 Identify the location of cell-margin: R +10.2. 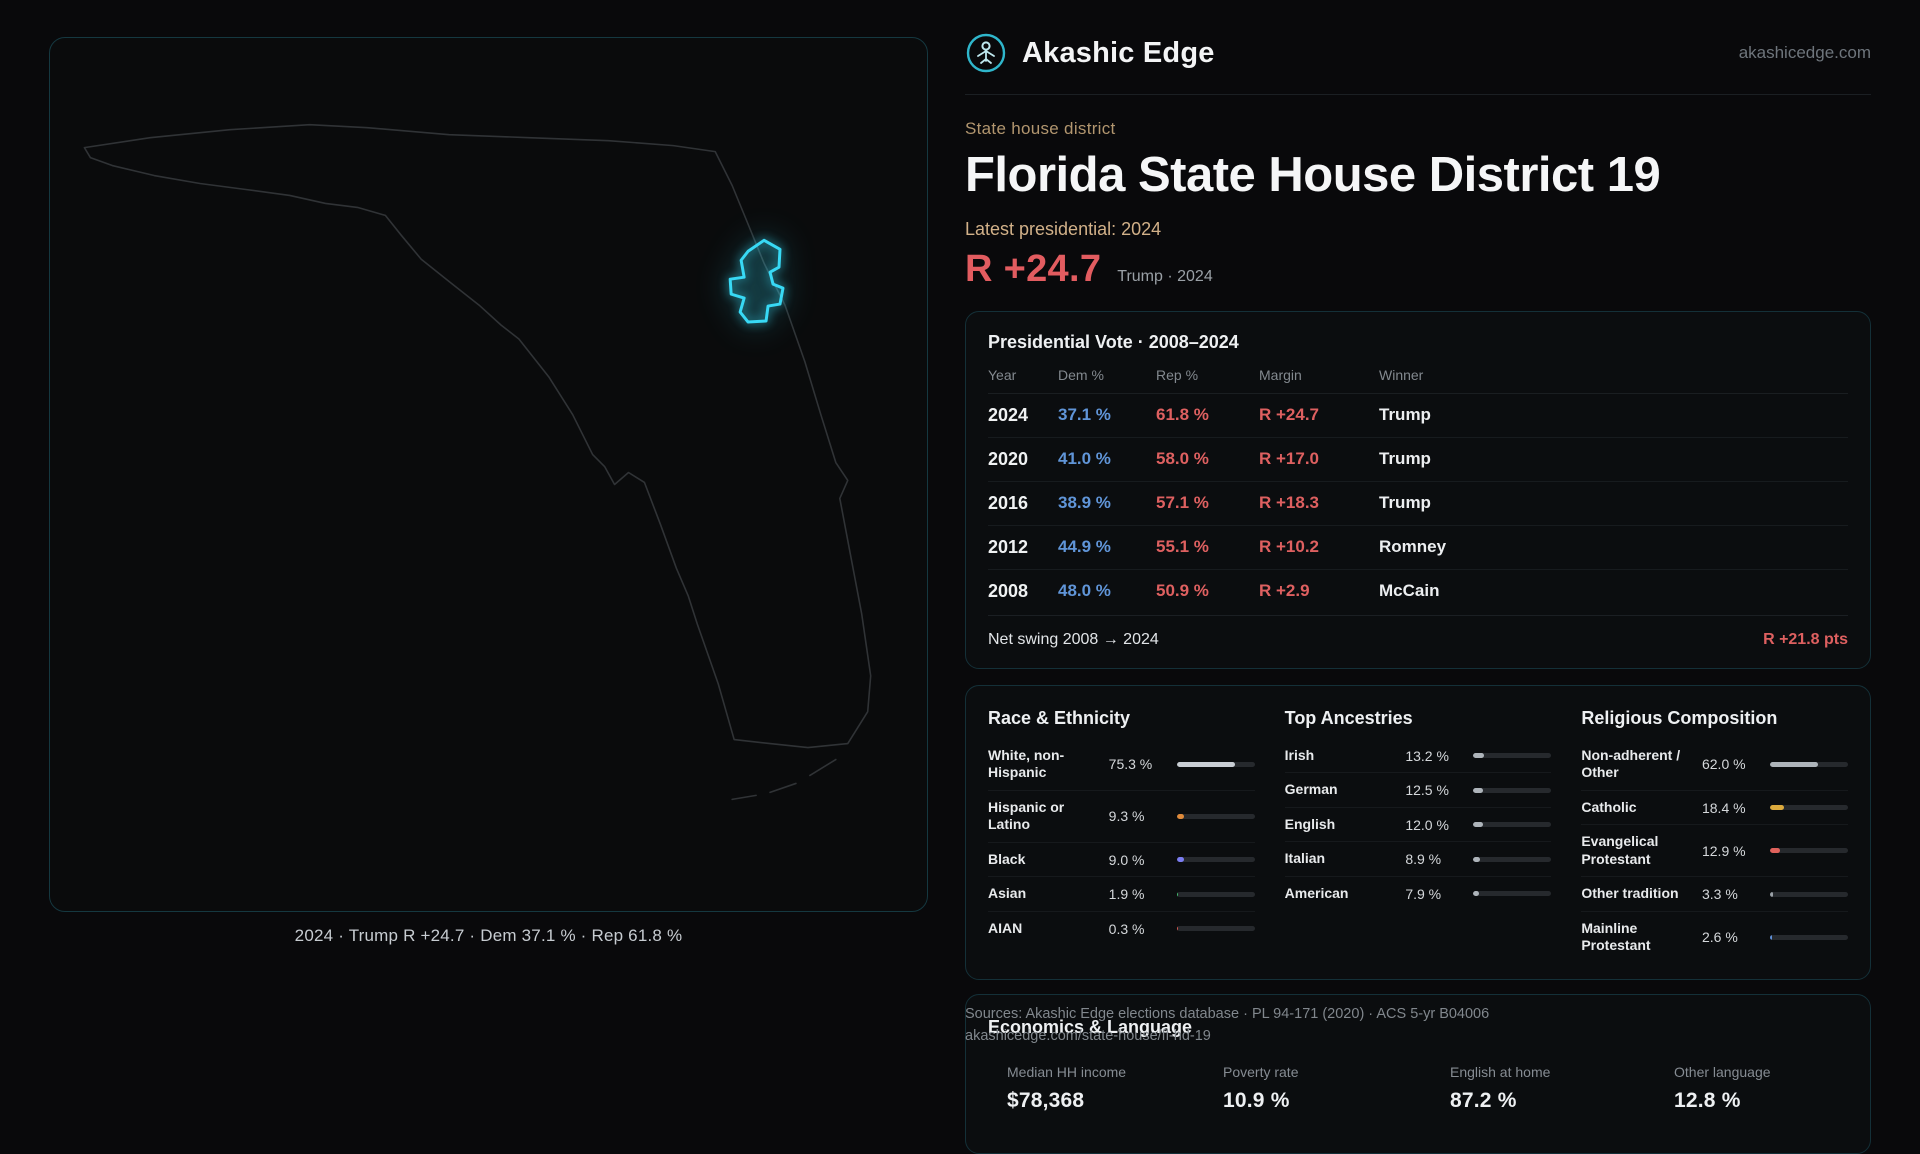
(1289, 547).